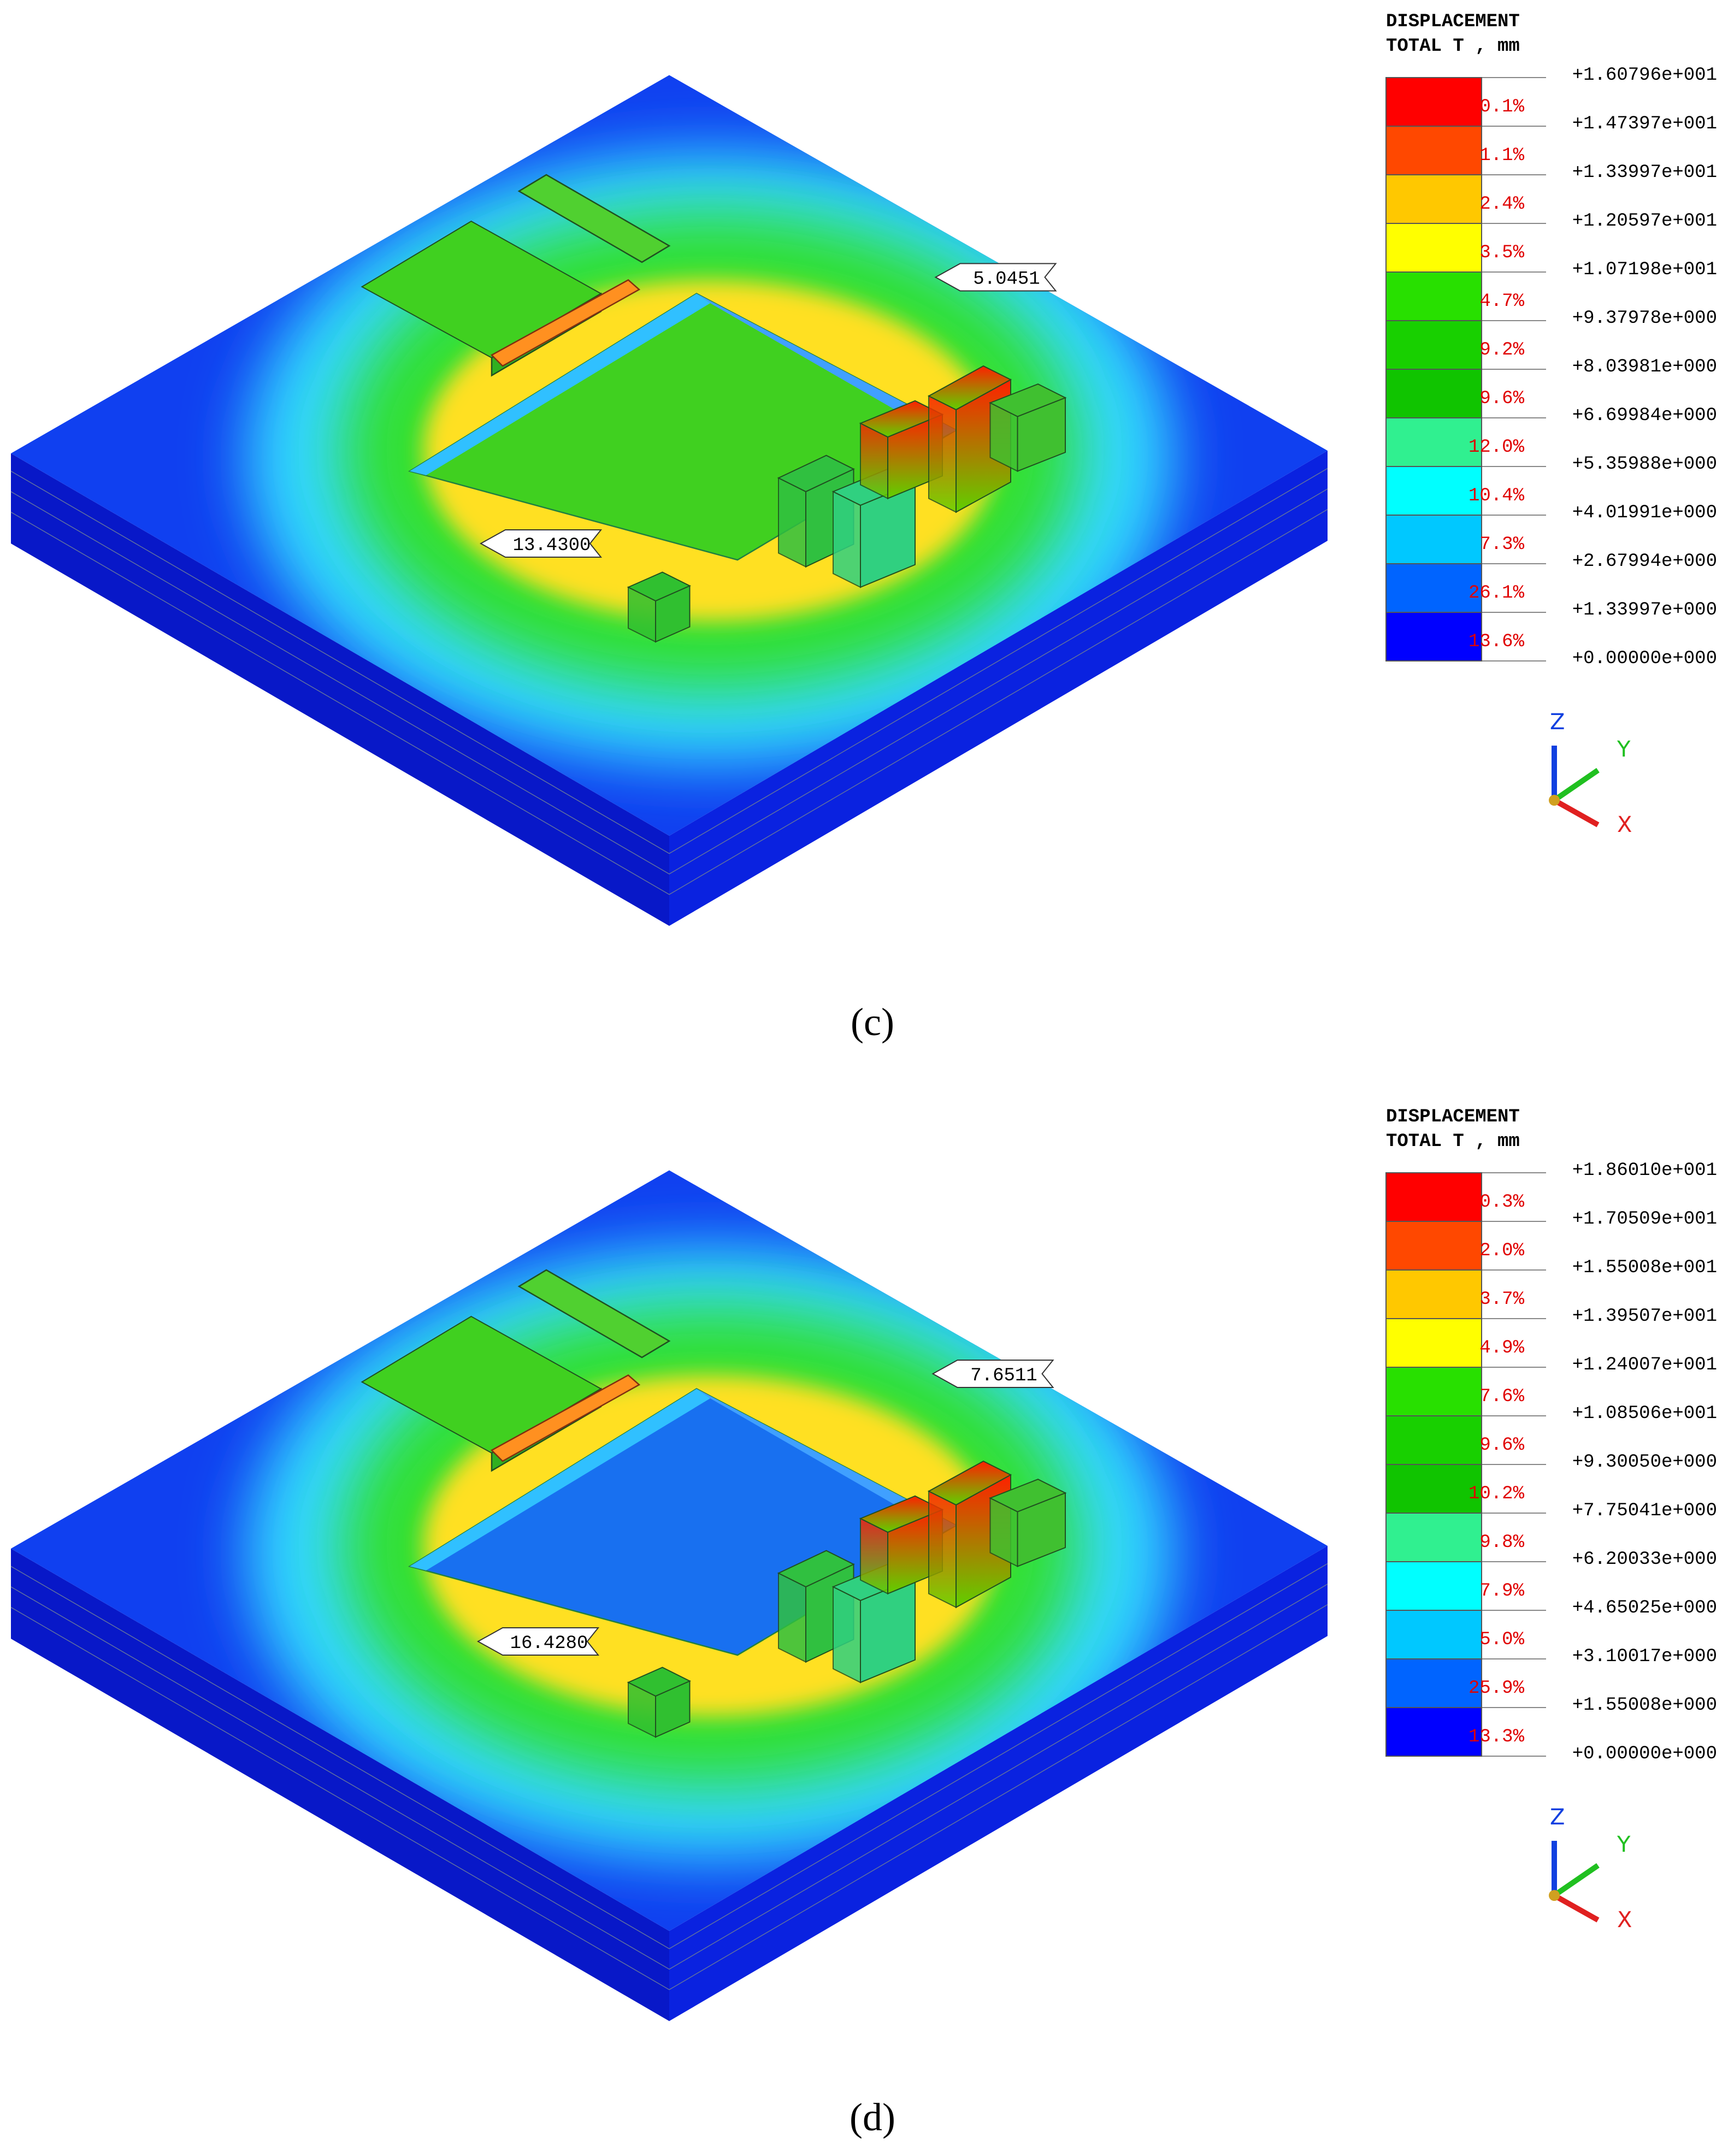  What do you see at coordinates (1644, 1705) in the screenshot?
I see `legend-level: +1.55008e+000` at bounding box center [1644, 1705].